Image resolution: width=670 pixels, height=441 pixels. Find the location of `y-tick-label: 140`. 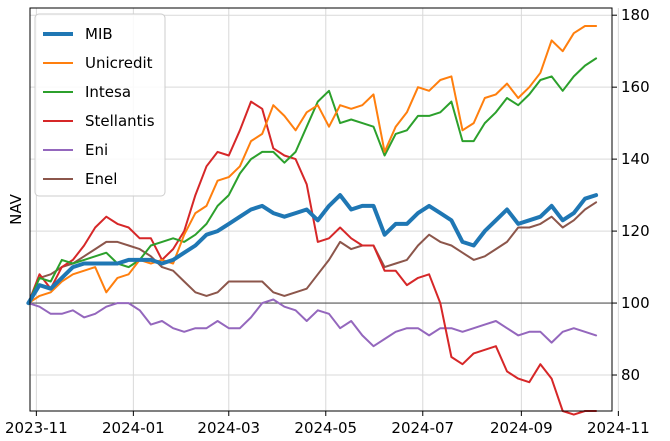

y-tick-label: 140 is located at coordinates (635, 159).